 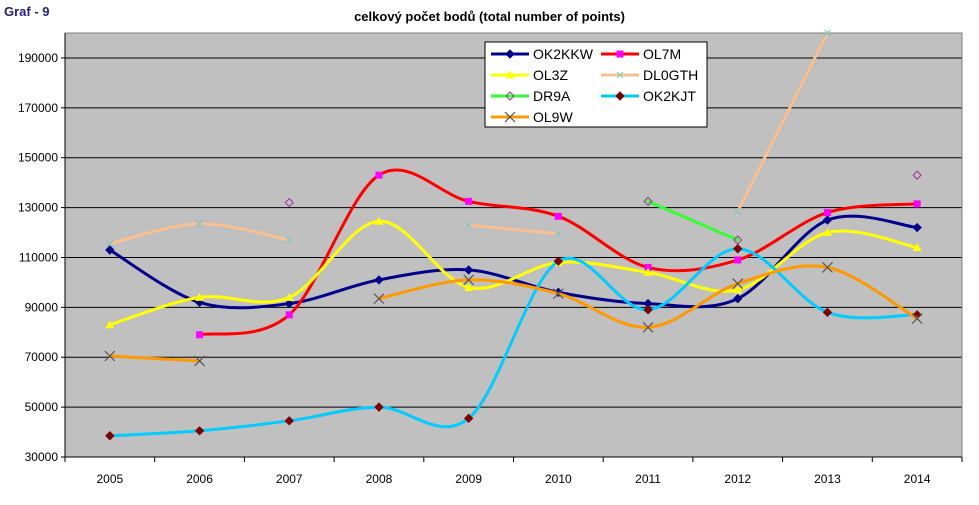 What do you see at coordinates (738, 284) in the screenshot?
I see `data-point-ol9w-2012` at bounding box center [738, 284].